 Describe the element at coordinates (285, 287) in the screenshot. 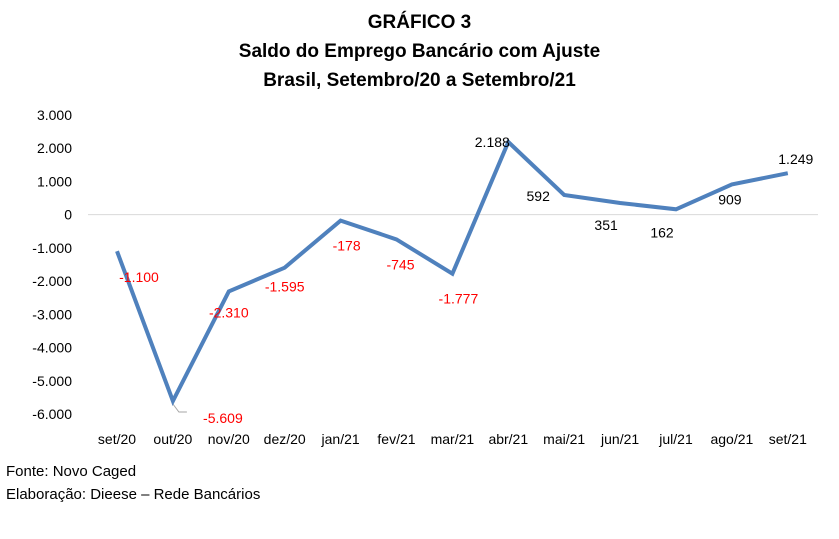

I see `data-label: -1.595` at that location.